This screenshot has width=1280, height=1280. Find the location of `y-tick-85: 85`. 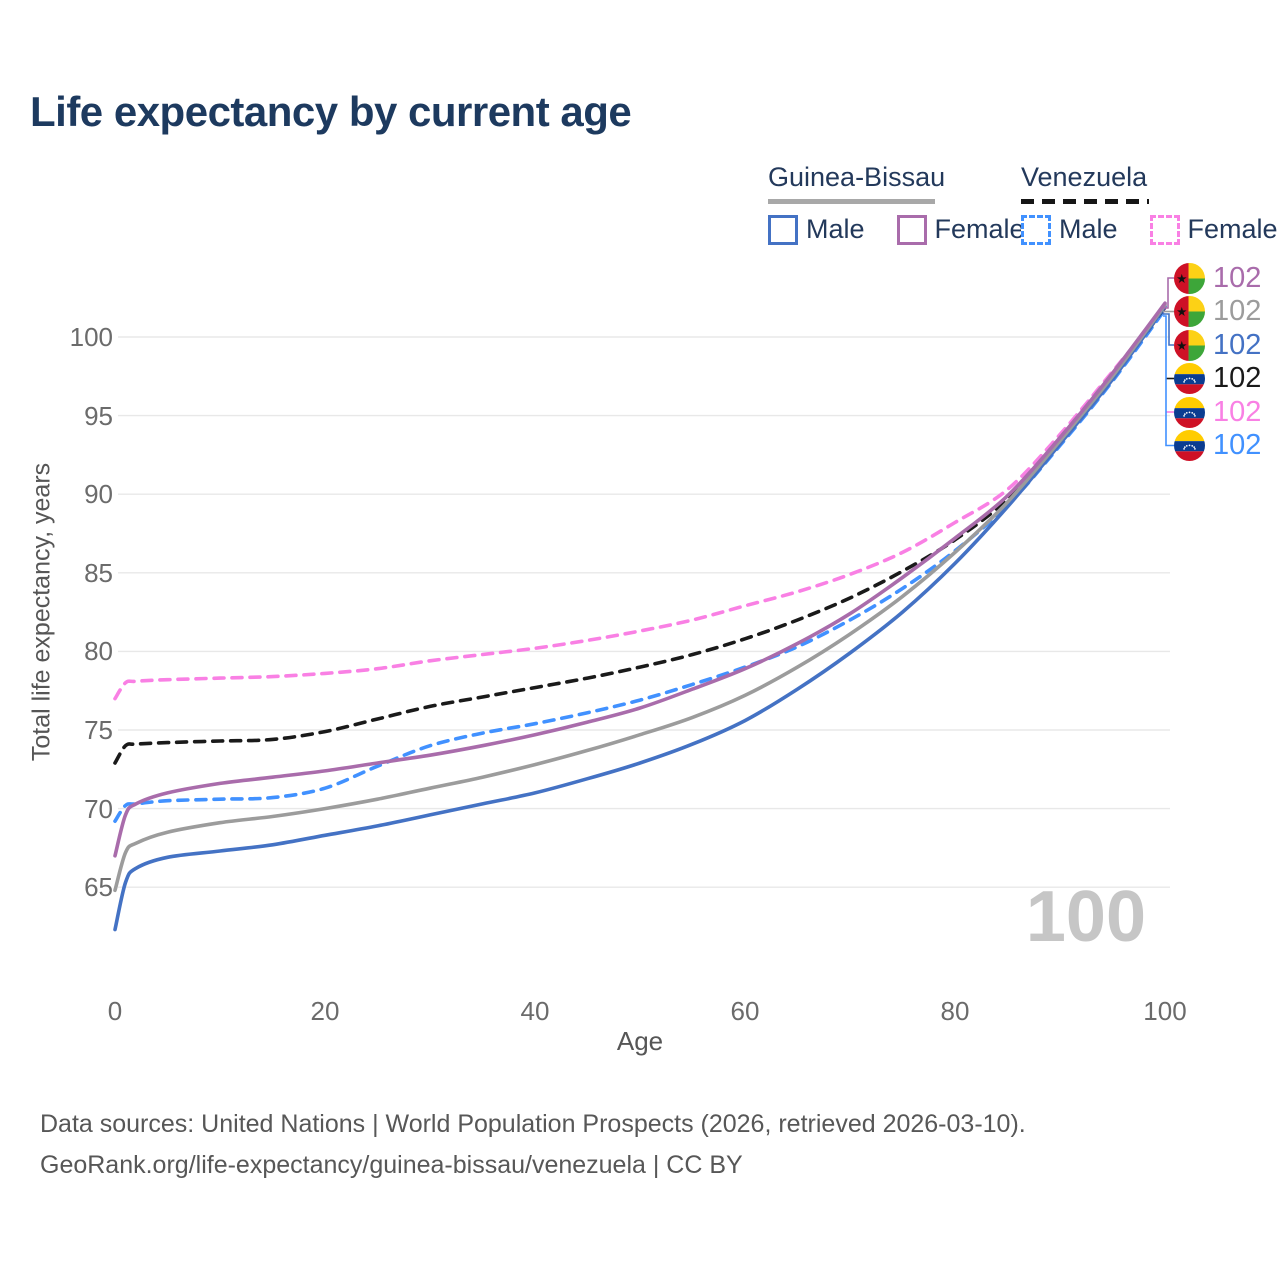

y-tick-85: 85 is located at coordinates (98, 572).